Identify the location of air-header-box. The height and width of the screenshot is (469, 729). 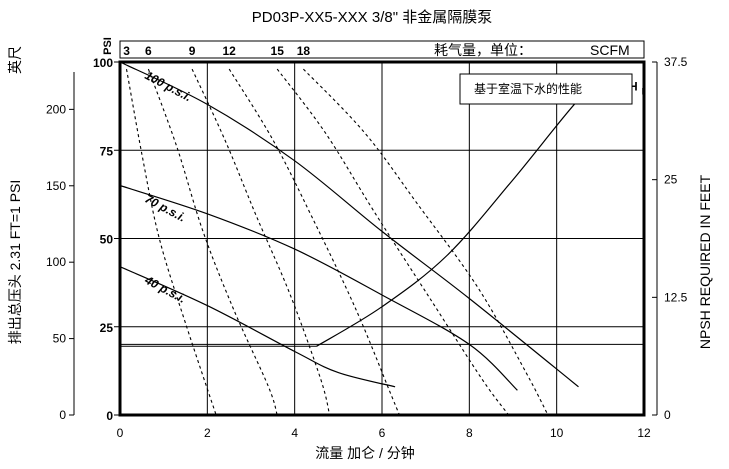
(382, 49).